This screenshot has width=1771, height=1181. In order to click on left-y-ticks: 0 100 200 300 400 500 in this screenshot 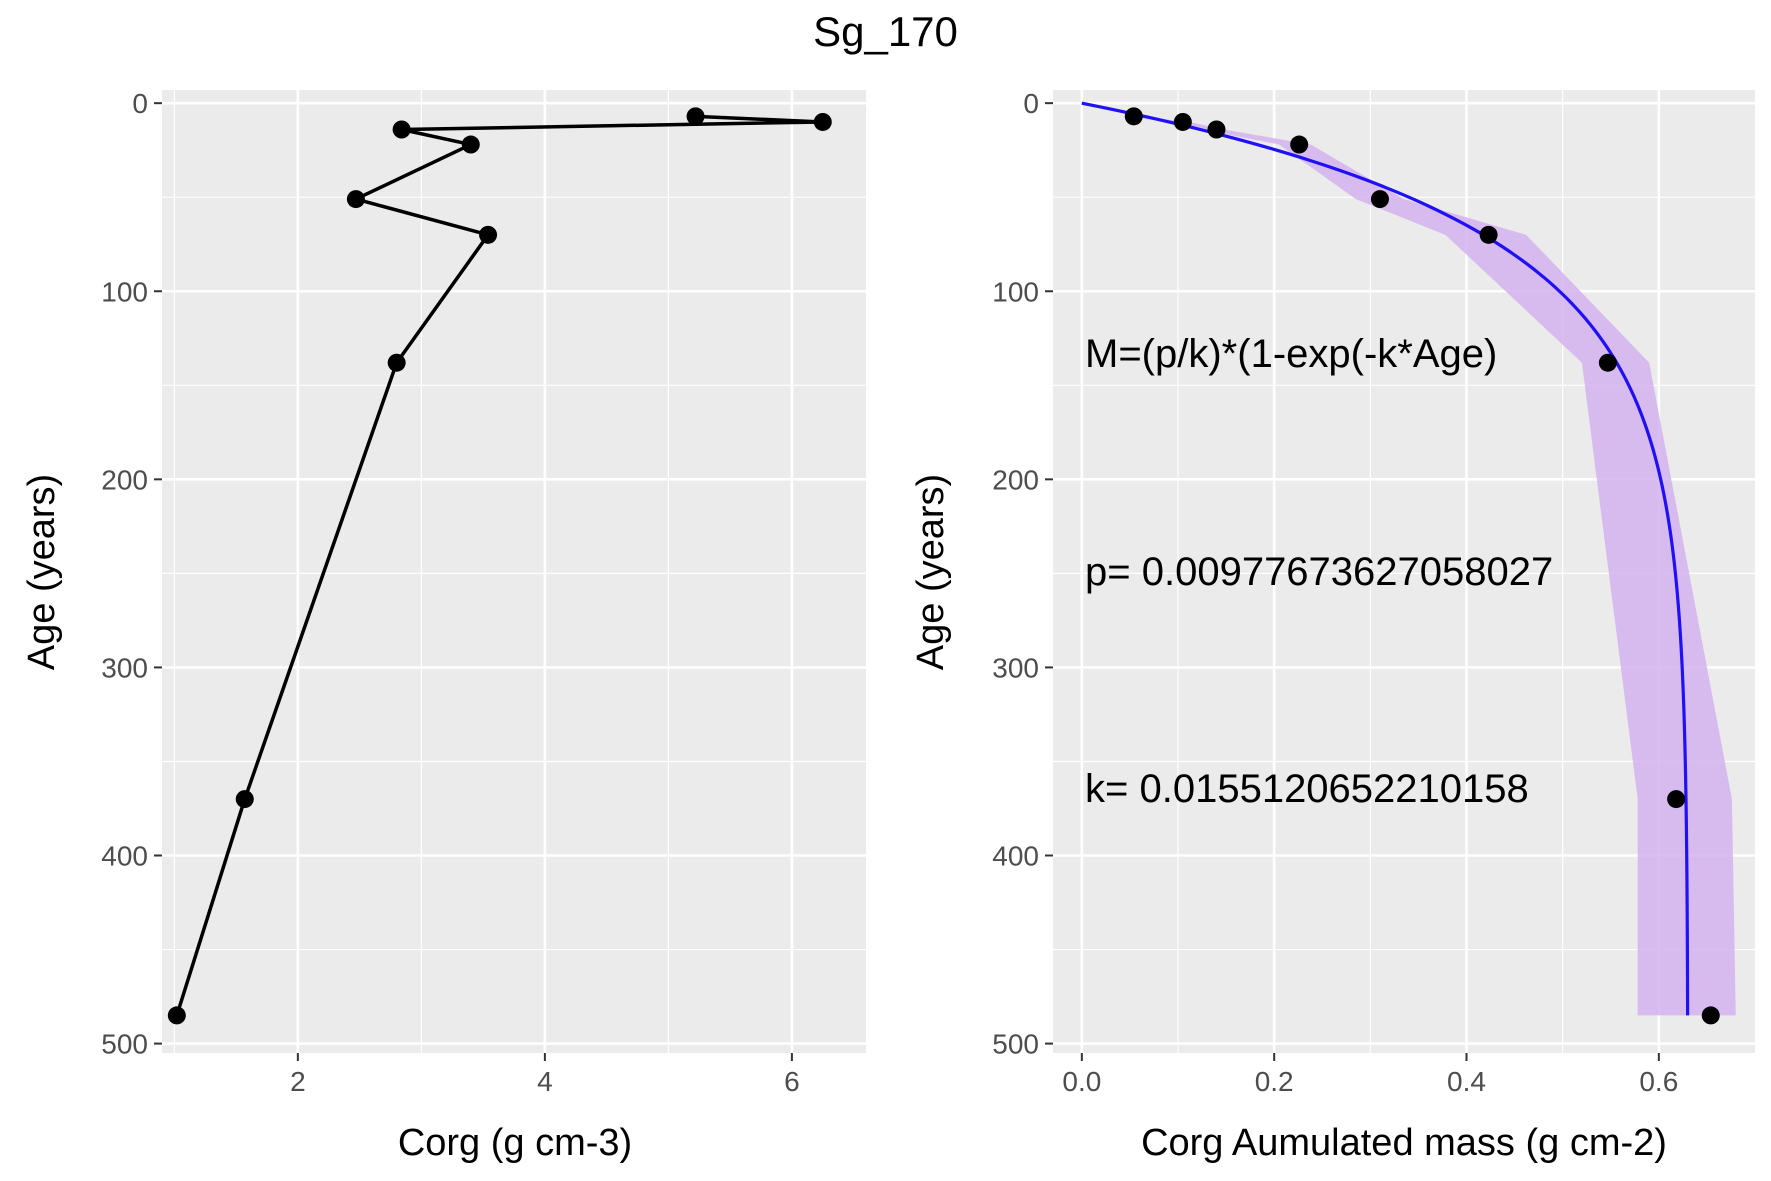, I will do `click(124, 573)`.